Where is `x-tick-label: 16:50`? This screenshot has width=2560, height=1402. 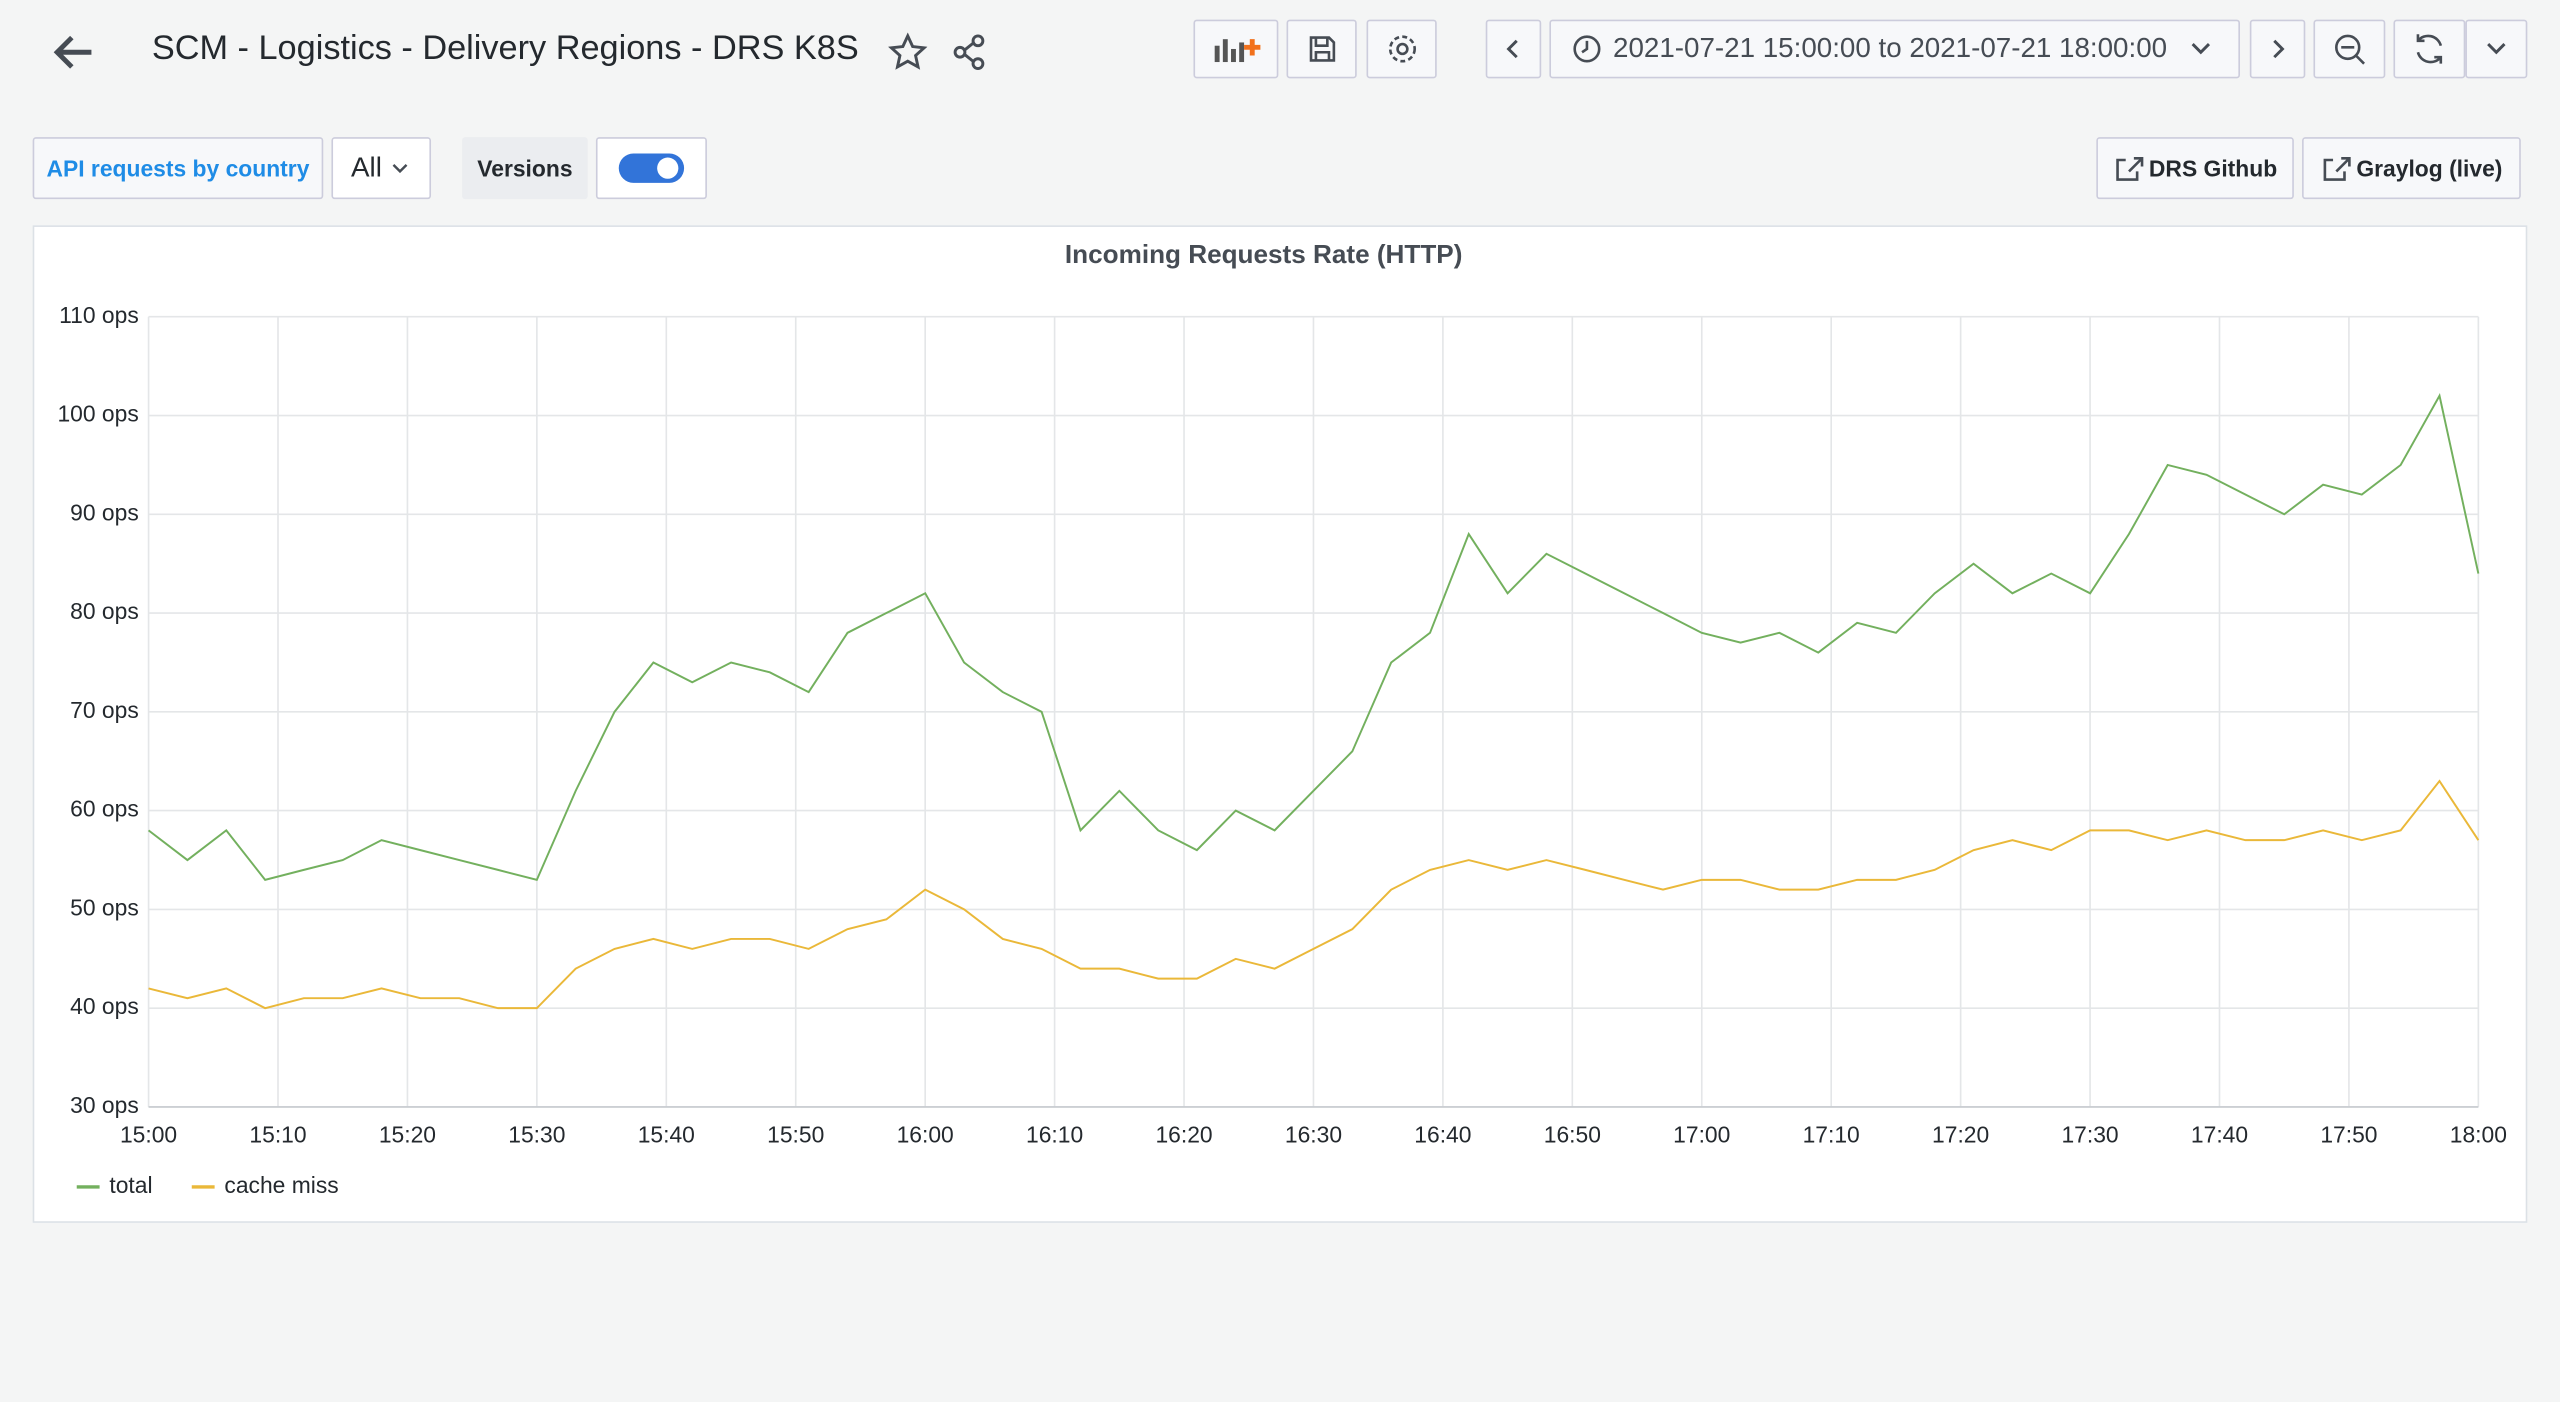 x-tick-label: 16:50 is located at coordinates (1572, 1134).